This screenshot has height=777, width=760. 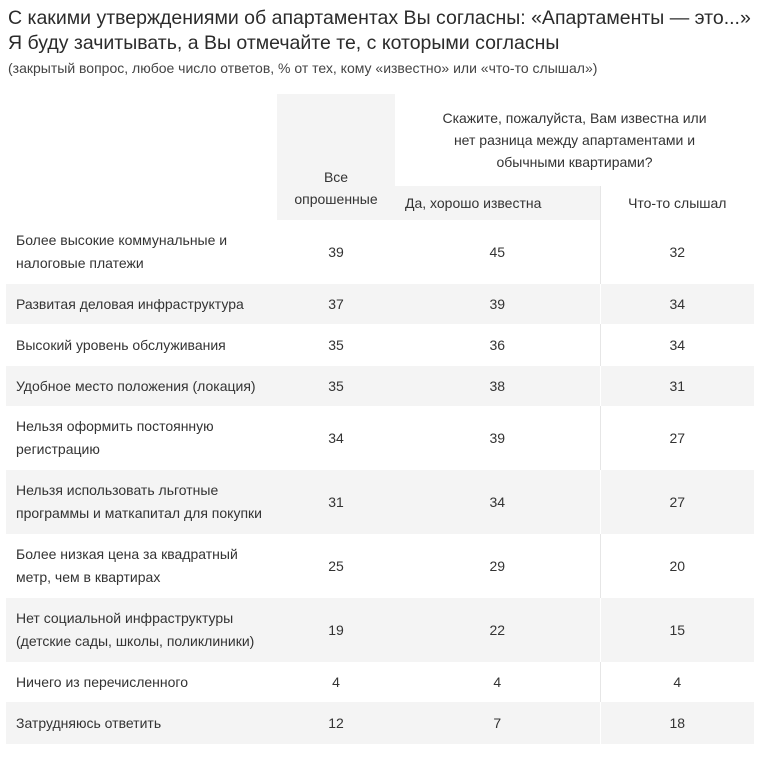 What do you see at coordinates (497, 682) in the screenshot?
I see `value-known: 4` at bounding box center [497, 682].